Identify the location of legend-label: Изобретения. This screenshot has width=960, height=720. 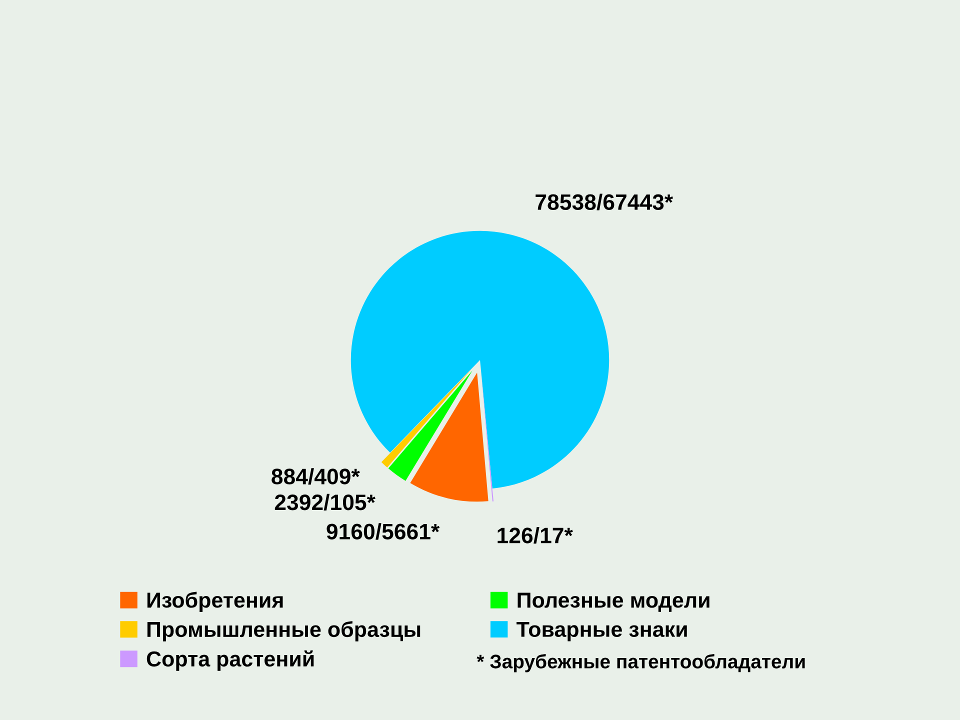
(215, 602).